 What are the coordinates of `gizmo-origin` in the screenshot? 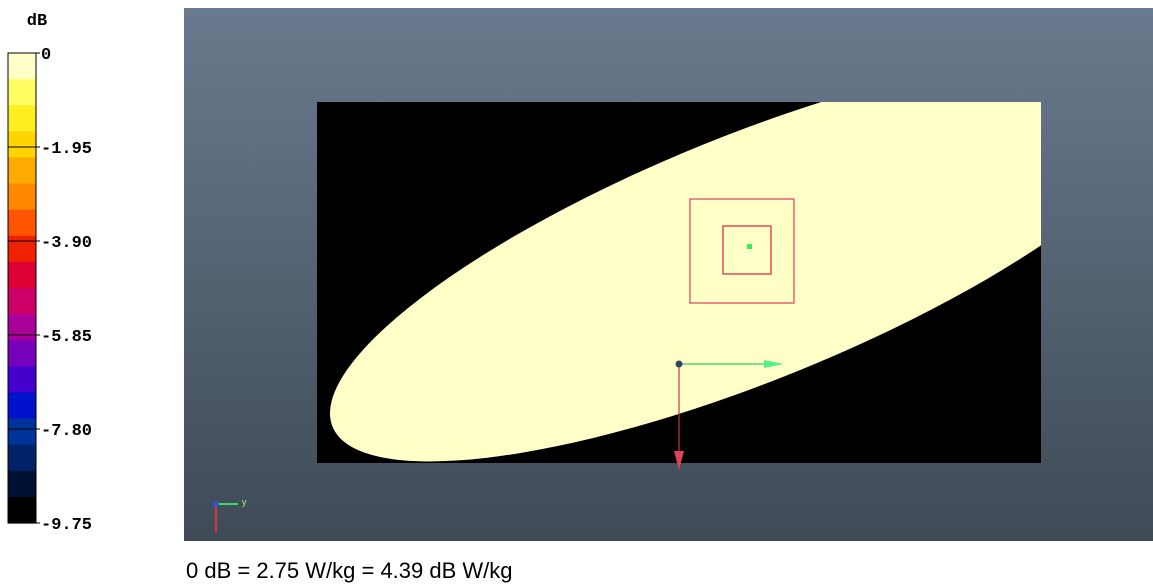 It's located at (216, 504).